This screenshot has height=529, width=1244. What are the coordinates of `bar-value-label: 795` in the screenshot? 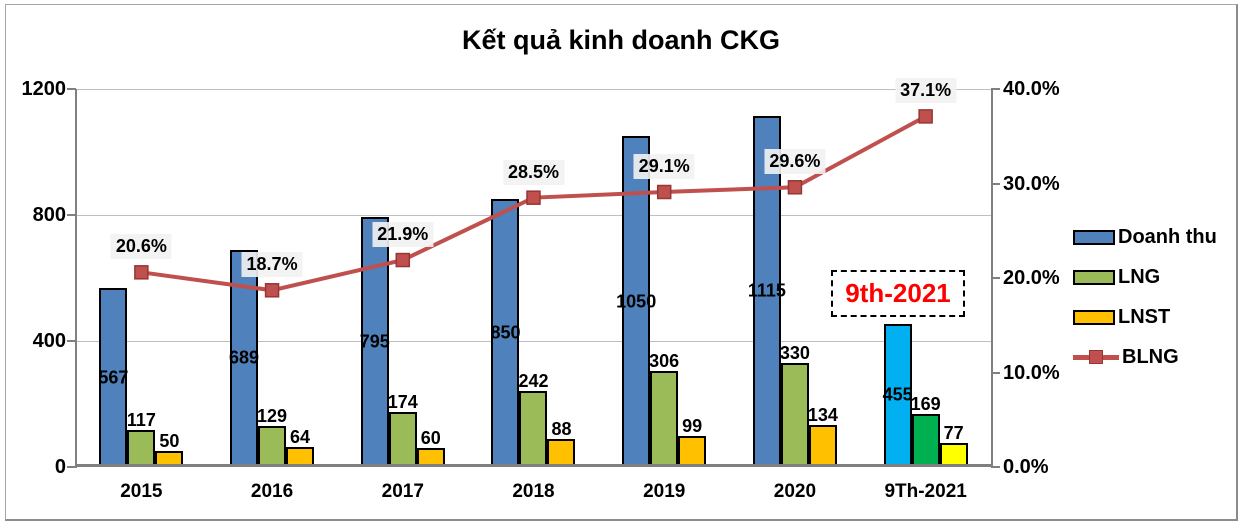 It's located at (374, 341).